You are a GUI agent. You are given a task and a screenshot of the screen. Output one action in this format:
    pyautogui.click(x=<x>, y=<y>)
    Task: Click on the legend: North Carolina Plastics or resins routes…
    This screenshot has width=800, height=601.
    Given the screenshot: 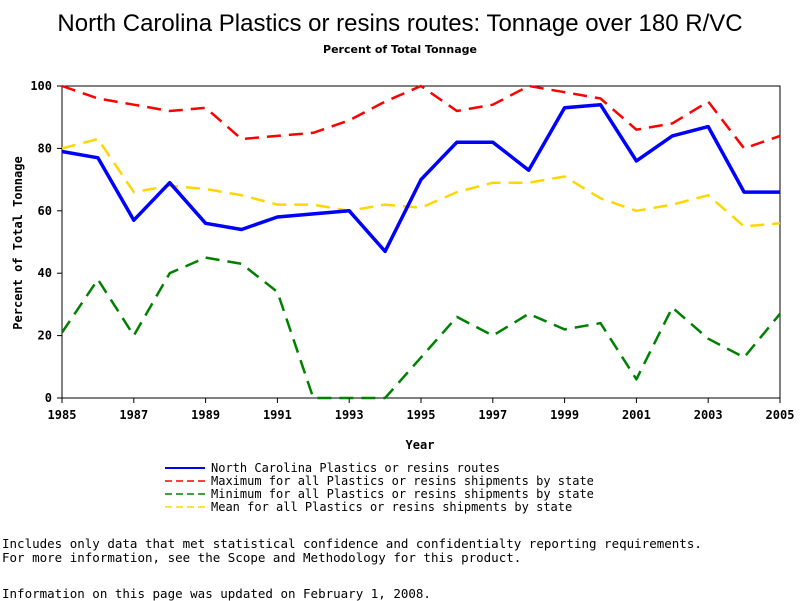 What is the action you would take?
    pyautogui.click(x=379, y=487)
    